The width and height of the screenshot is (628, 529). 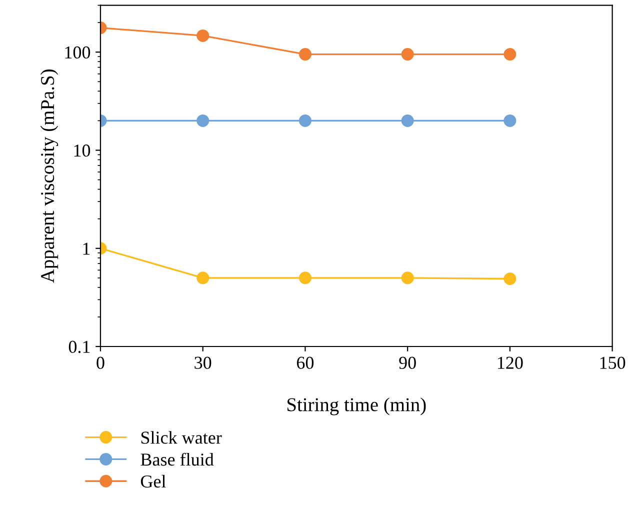 What do you see at coordinates (49, 176) in the screenshot?
I see `y-axis-title: Apparent viscosity (mPa.S)` at bounding box center [49, 176].